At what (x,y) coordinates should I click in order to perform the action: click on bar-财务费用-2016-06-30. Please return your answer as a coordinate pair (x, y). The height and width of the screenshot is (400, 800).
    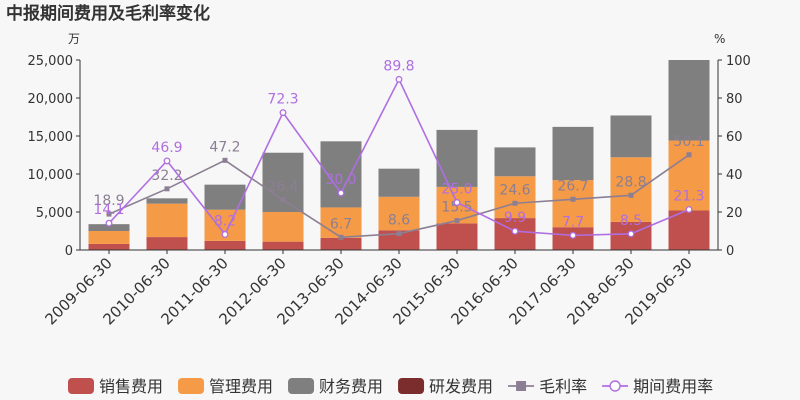
    Looking at the image, I should click on (515, 162).